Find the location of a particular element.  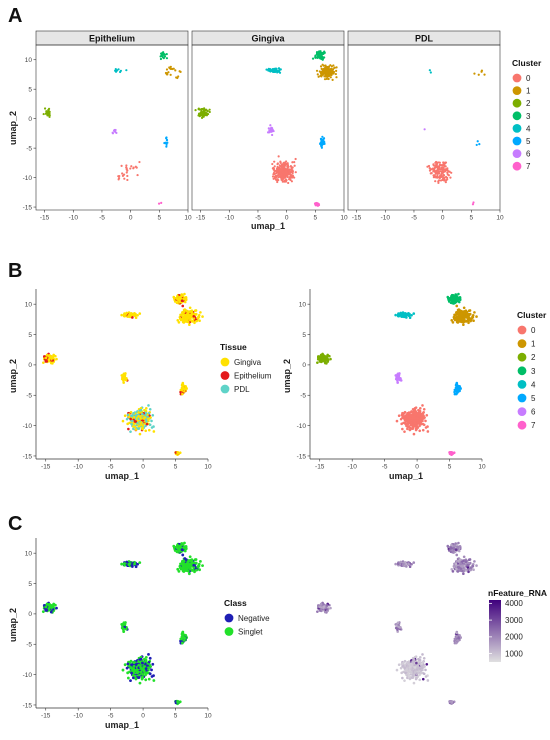

legend-label: Epithelium is located at coordinates (253, 376).